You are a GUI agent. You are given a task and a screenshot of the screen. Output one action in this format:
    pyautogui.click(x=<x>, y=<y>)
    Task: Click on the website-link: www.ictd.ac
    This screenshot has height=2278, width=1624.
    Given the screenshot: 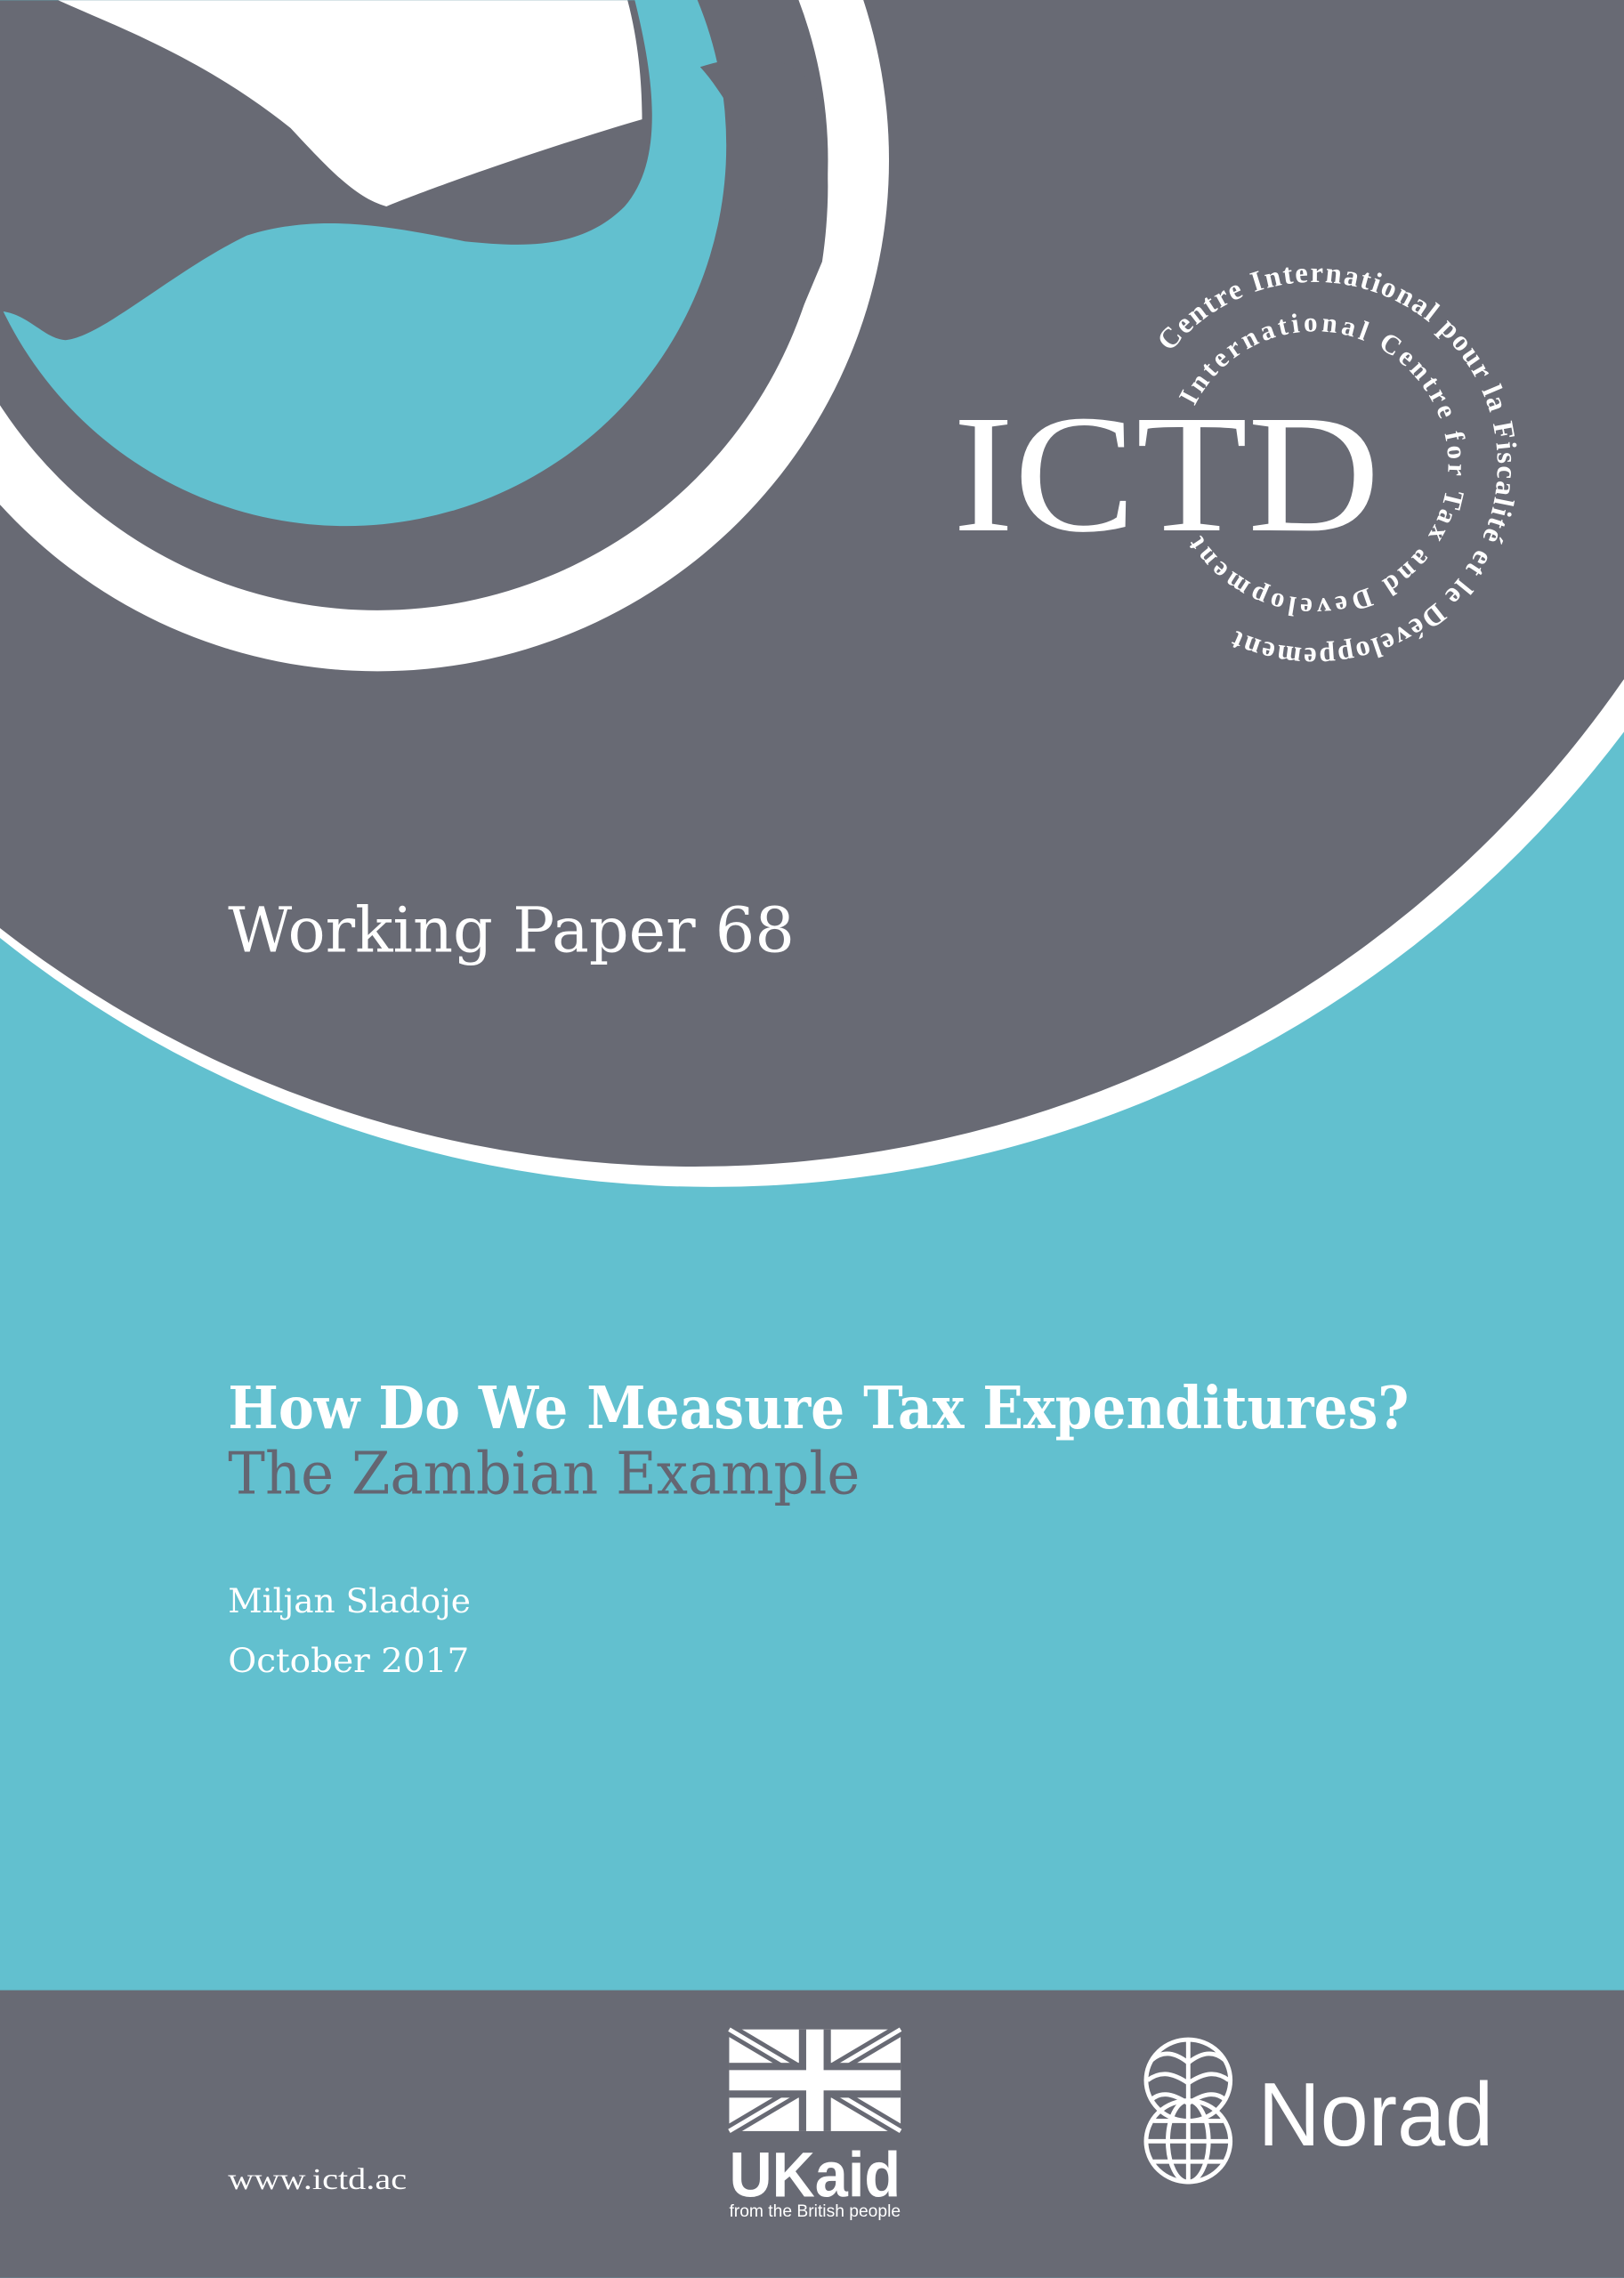 What is the action you would take?
    pyautogui.click(x=317, y=2179)
    